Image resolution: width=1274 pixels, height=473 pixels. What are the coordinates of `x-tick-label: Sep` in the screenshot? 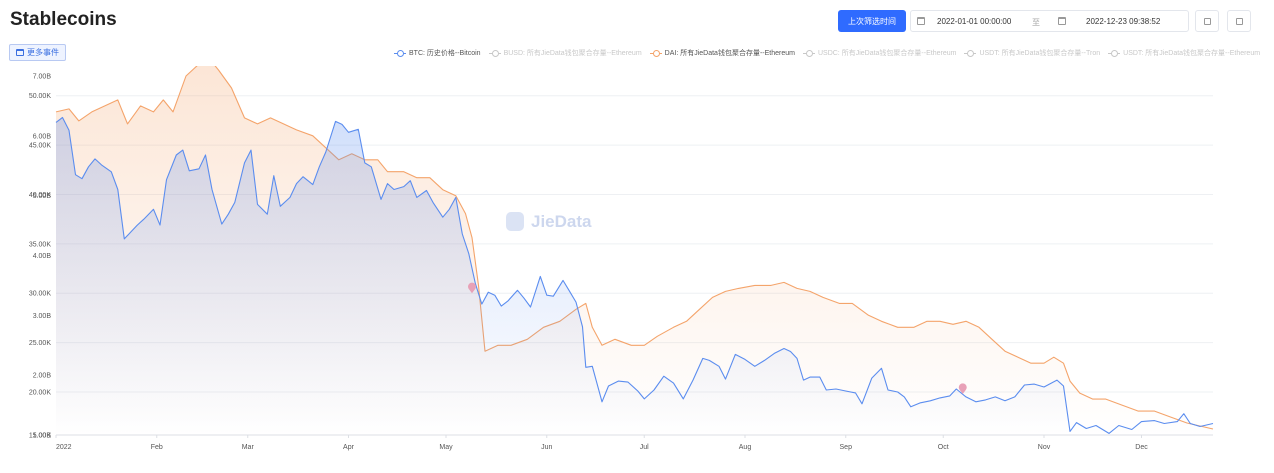 It's located at (846, 447).